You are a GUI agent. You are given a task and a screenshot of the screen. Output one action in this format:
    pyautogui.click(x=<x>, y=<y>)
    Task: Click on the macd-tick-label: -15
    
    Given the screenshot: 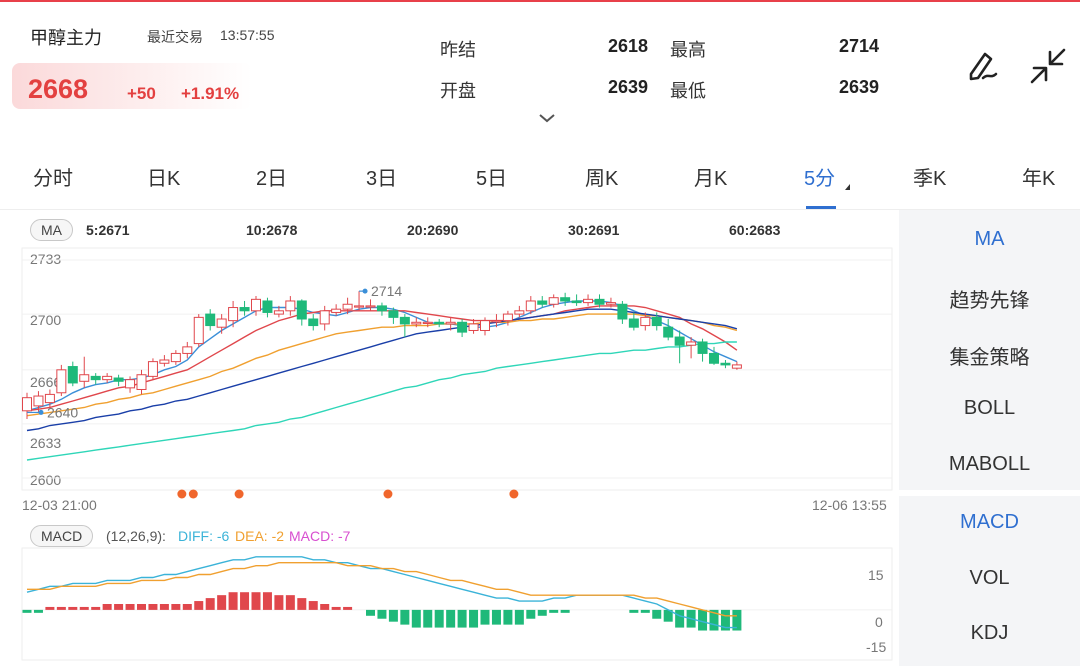 What is the action you would take?
    pyautogui.click(x=876, y=647)
    